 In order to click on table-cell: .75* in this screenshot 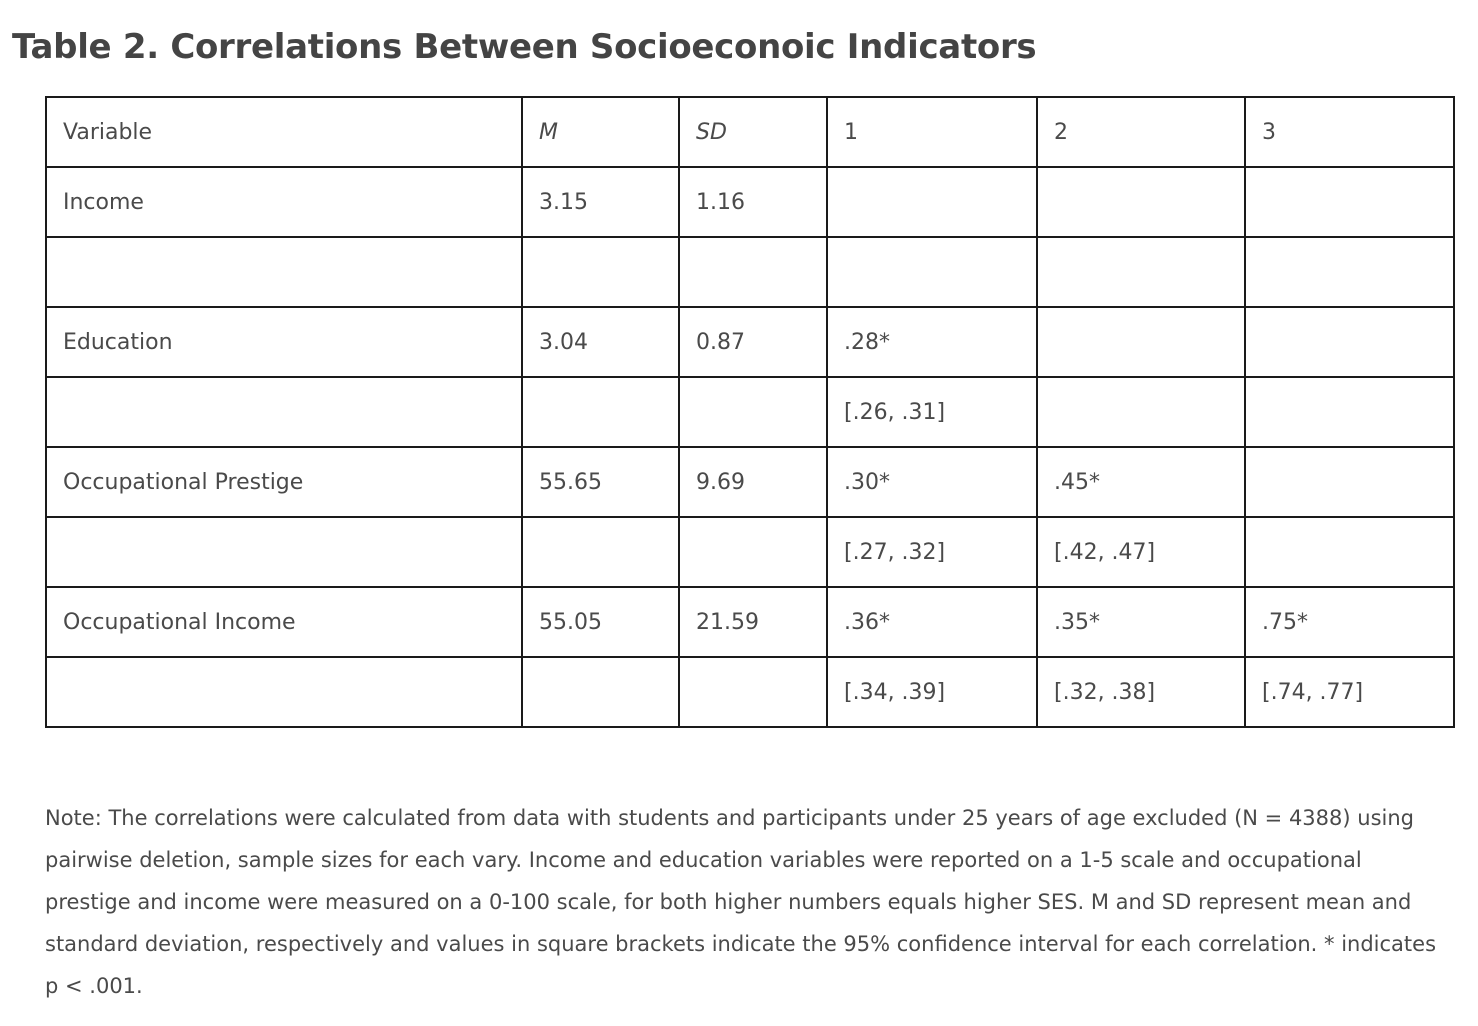, I will do `click(1349, 622)`.